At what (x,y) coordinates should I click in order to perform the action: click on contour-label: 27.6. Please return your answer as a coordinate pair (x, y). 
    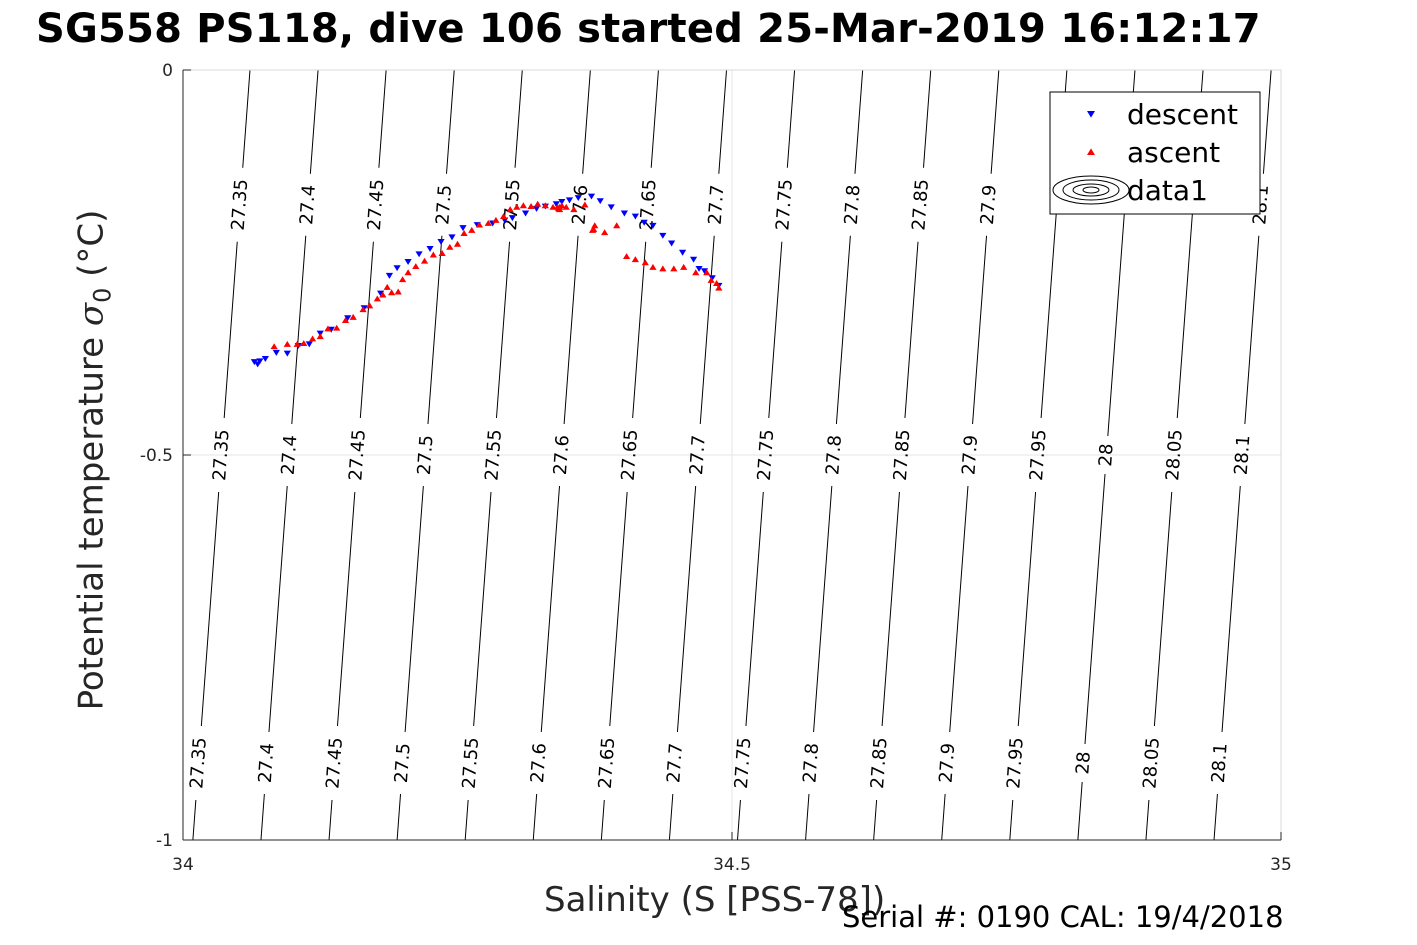
    Looking at the image, I should click on (580, 204).